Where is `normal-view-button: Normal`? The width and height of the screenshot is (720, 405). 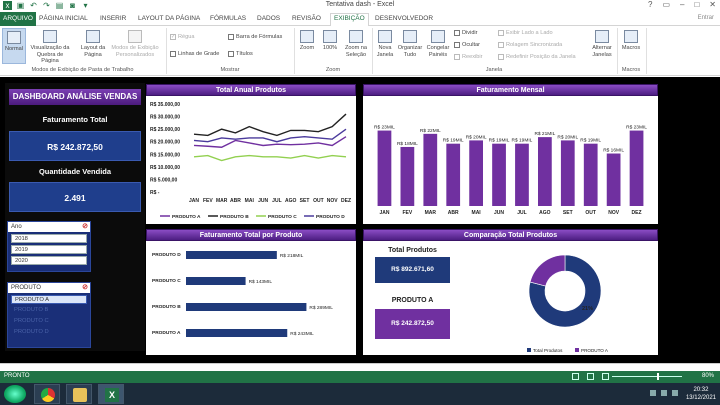 normal-view-button: Normal is located at coordinates (14, 46).